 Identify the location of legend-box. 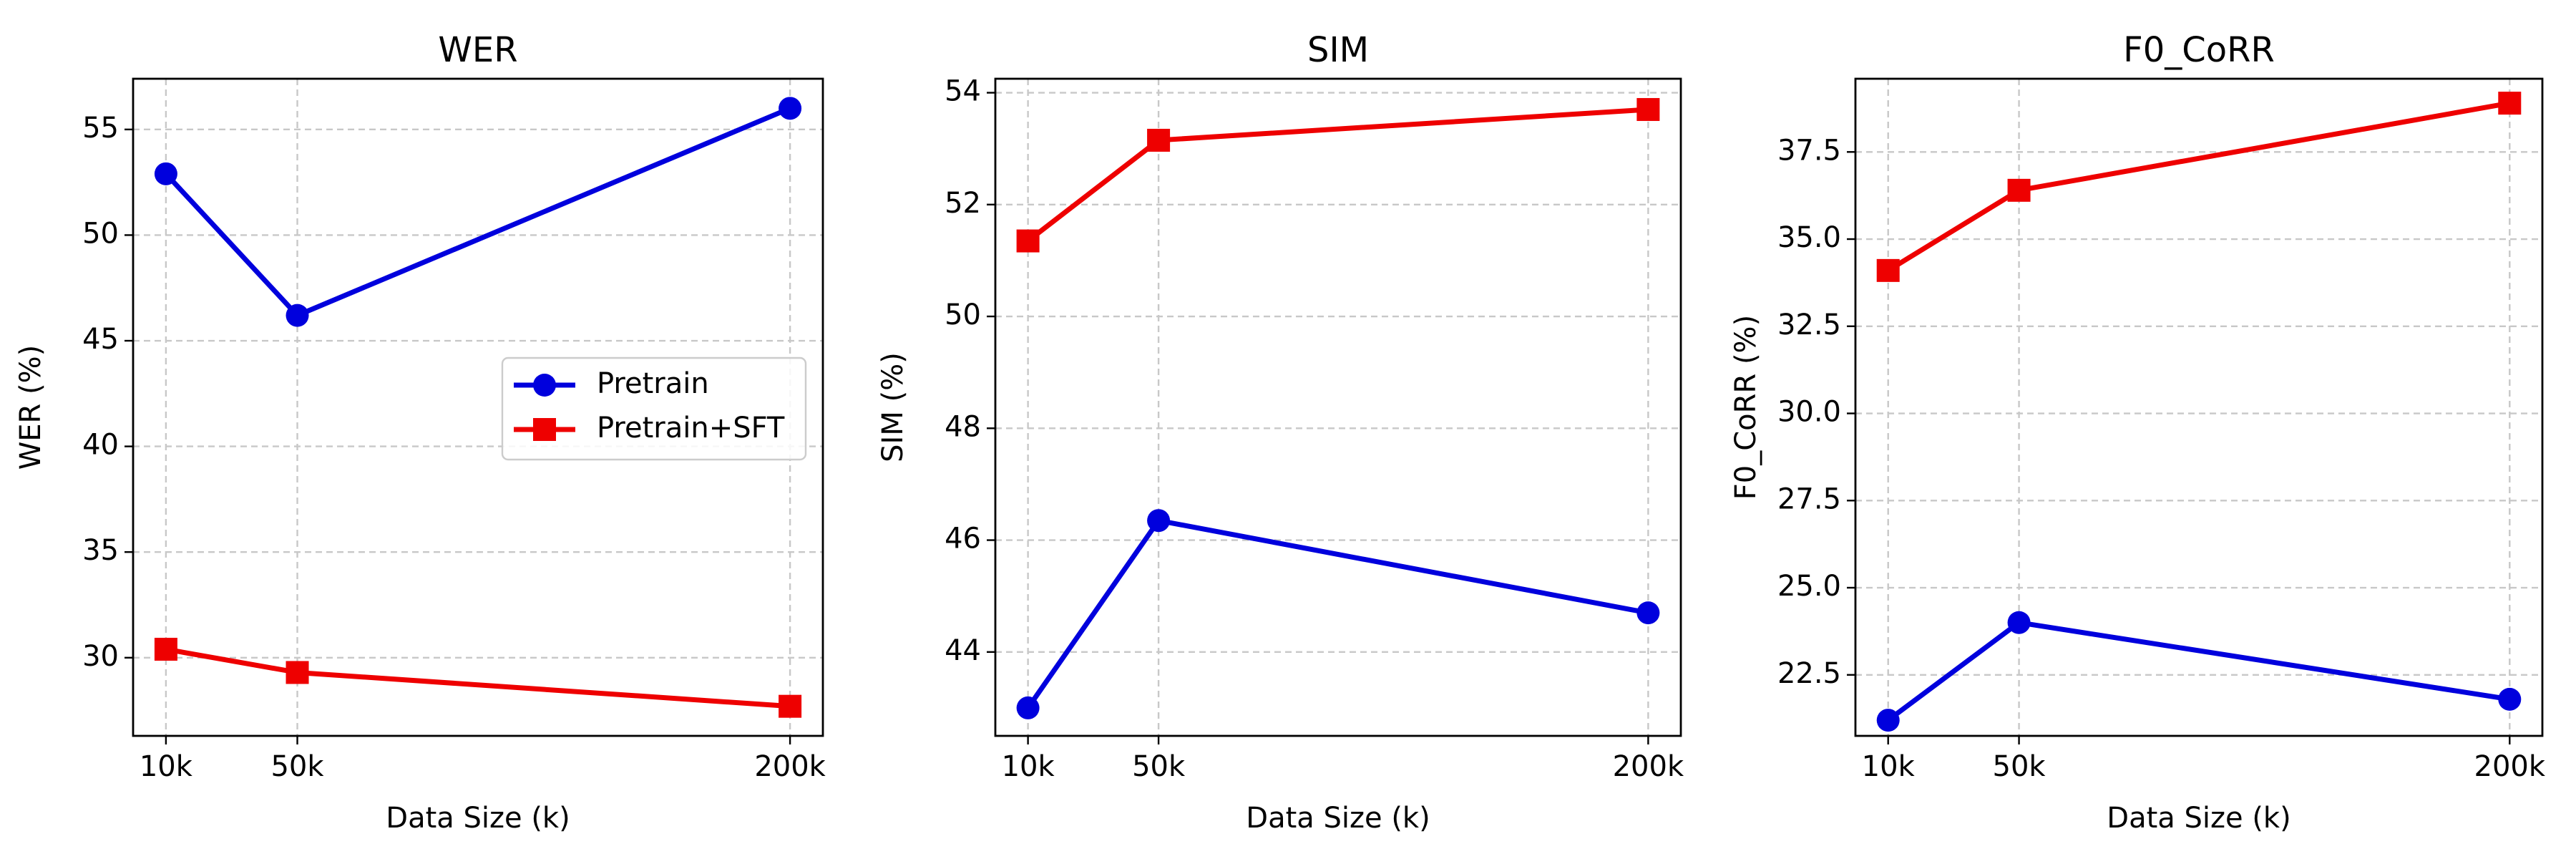
(654, 408).